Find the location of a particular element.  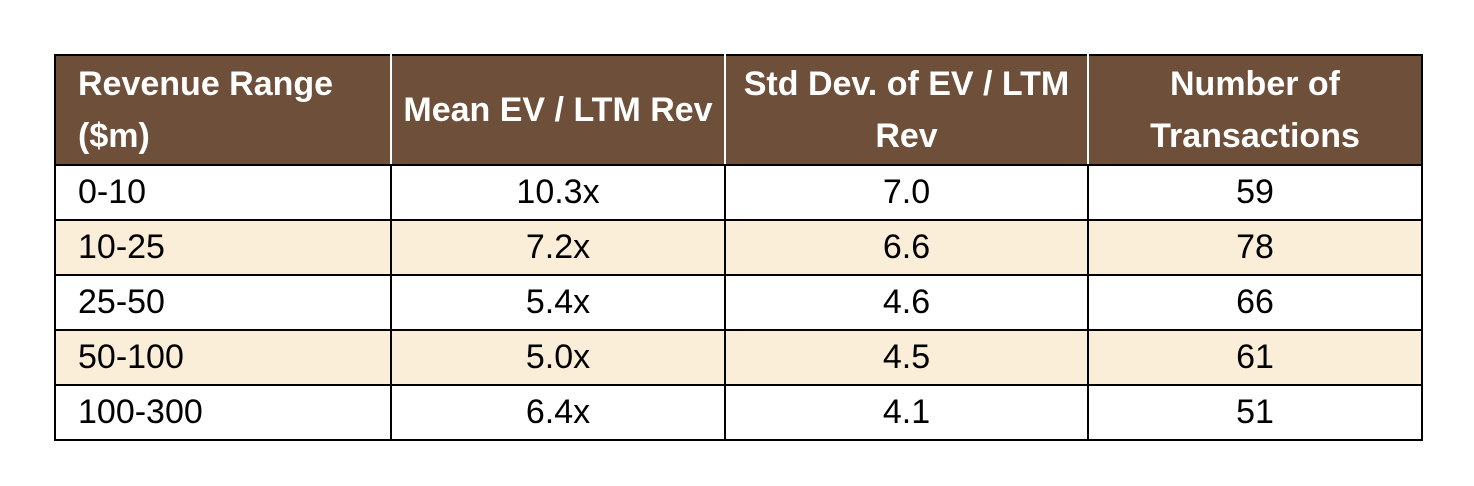

table-row: 100-300 6.4x 4.1 51 is located at coordinates (738, 412).